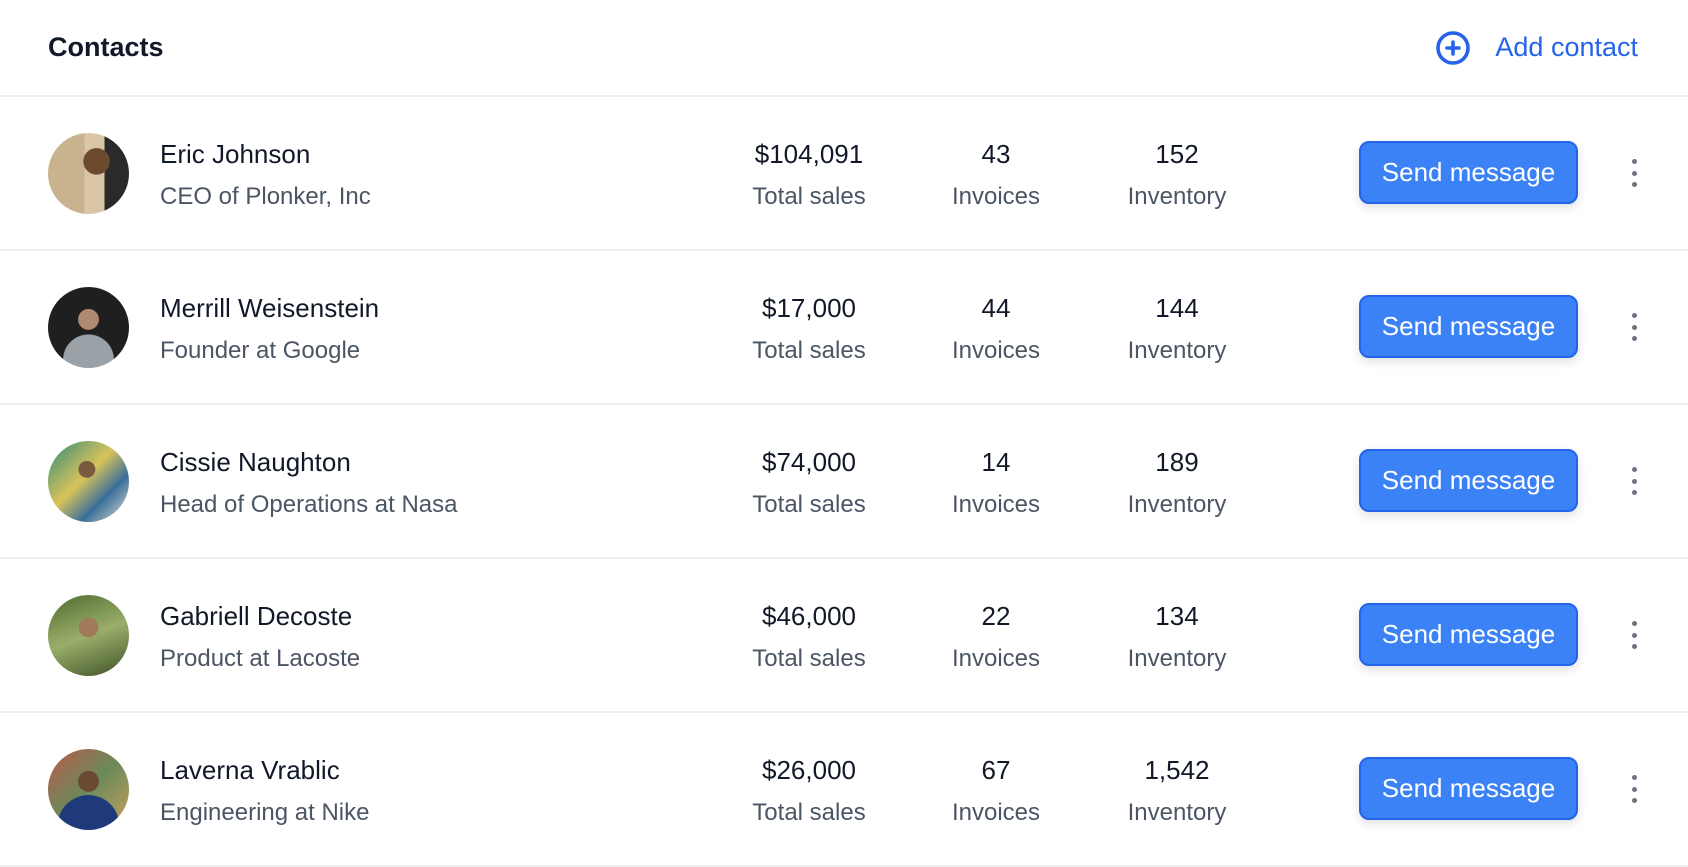  What do you see at coordinates (996, 308) in the screenshot?
I see `invoices-value: 44` at bounding box center [996, 308].